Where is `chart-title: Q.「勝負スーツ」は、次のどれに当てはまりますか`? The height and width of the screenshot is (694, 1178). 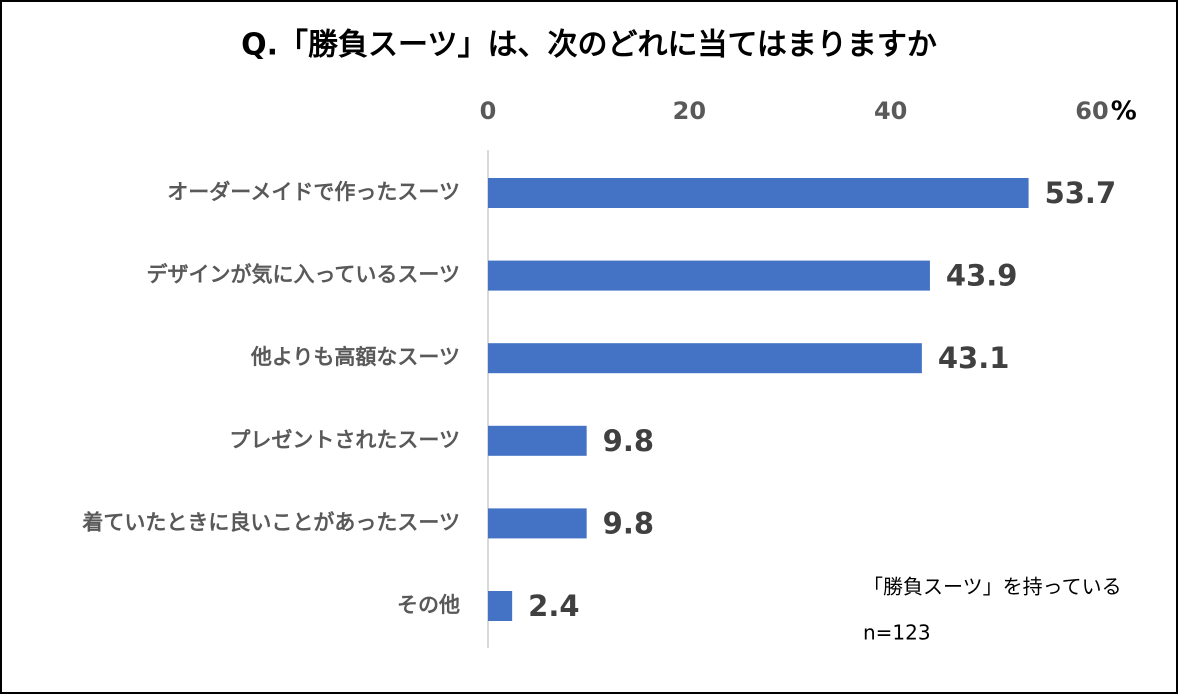 chart-title: Q.「勝負スーツ」は、次のどれに当てはまりますか is located at coordinates (589, 45).